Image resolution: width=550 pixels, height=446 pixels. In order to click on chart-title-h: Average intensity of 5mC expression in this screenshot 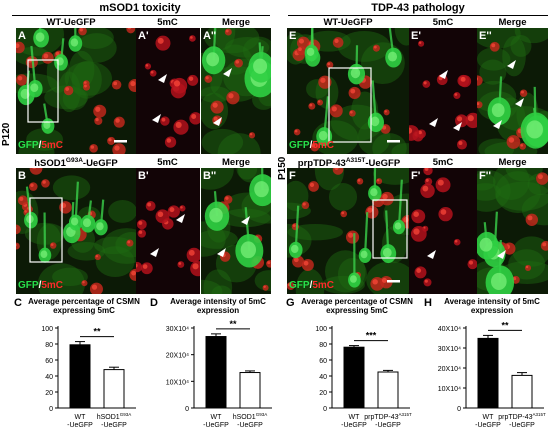, I will do `click(492, 306)`.